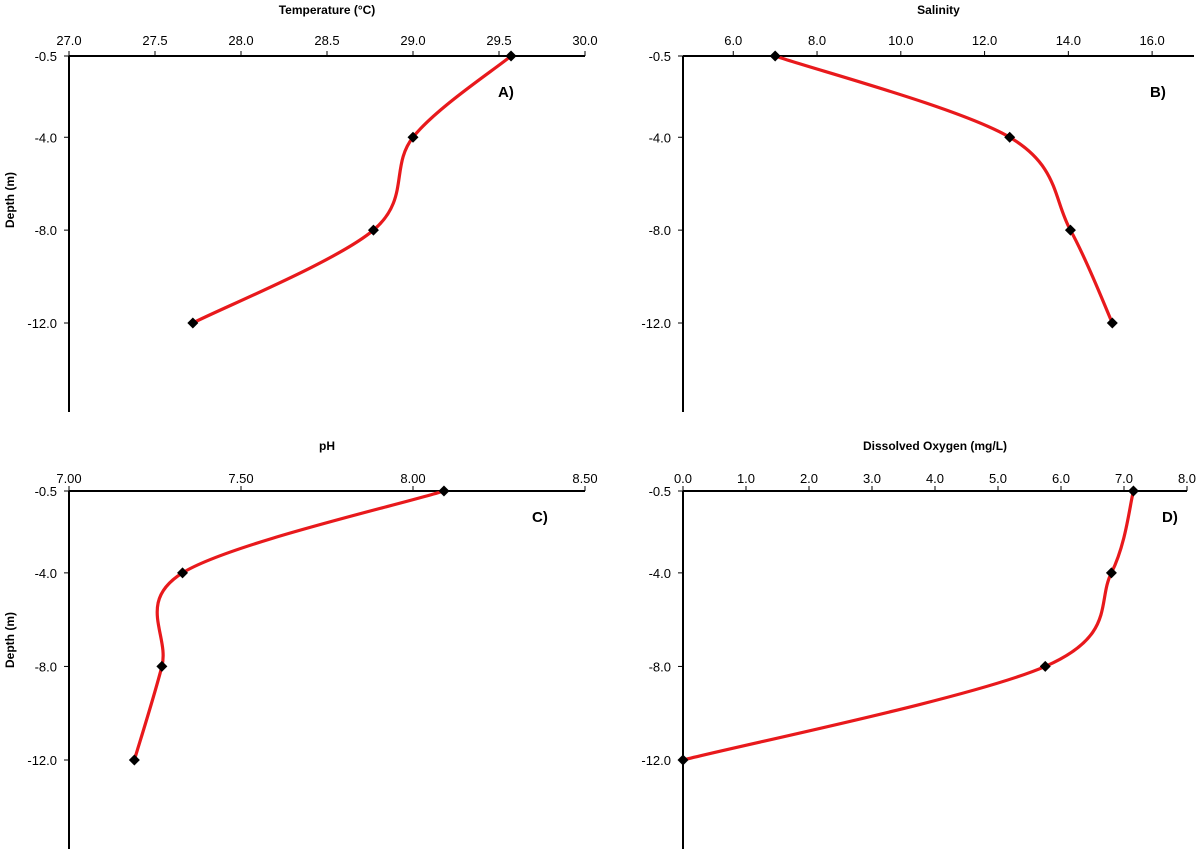  What do you see at coordinates (240, 40) in the screenshot?
I see `x-tick-label: 28.0` at bounding box center [240, 40].